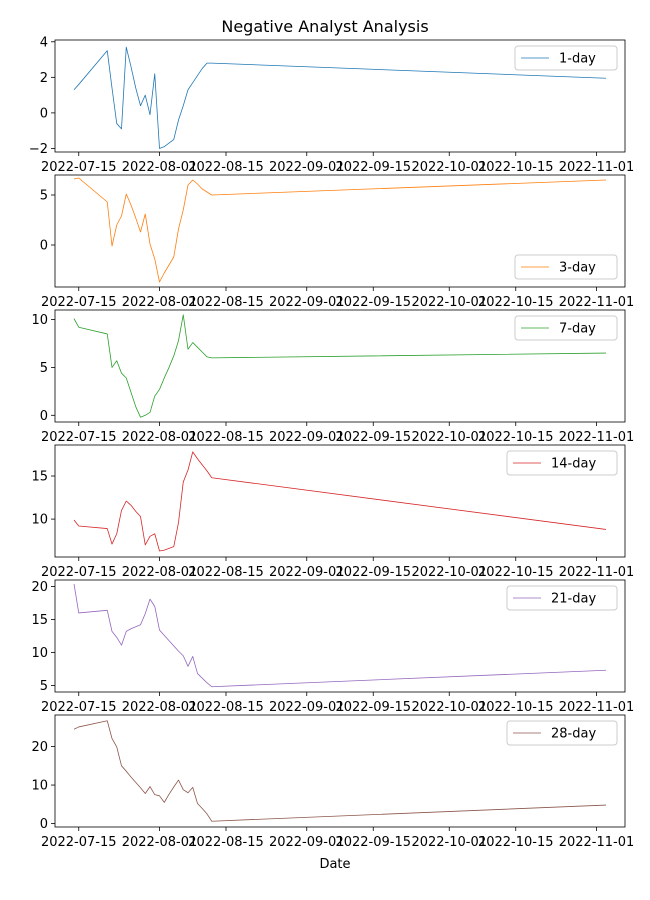 The height and width of the screenshot is (900, 650). I want to click on legend-label: 28-day, so click(573, 734).